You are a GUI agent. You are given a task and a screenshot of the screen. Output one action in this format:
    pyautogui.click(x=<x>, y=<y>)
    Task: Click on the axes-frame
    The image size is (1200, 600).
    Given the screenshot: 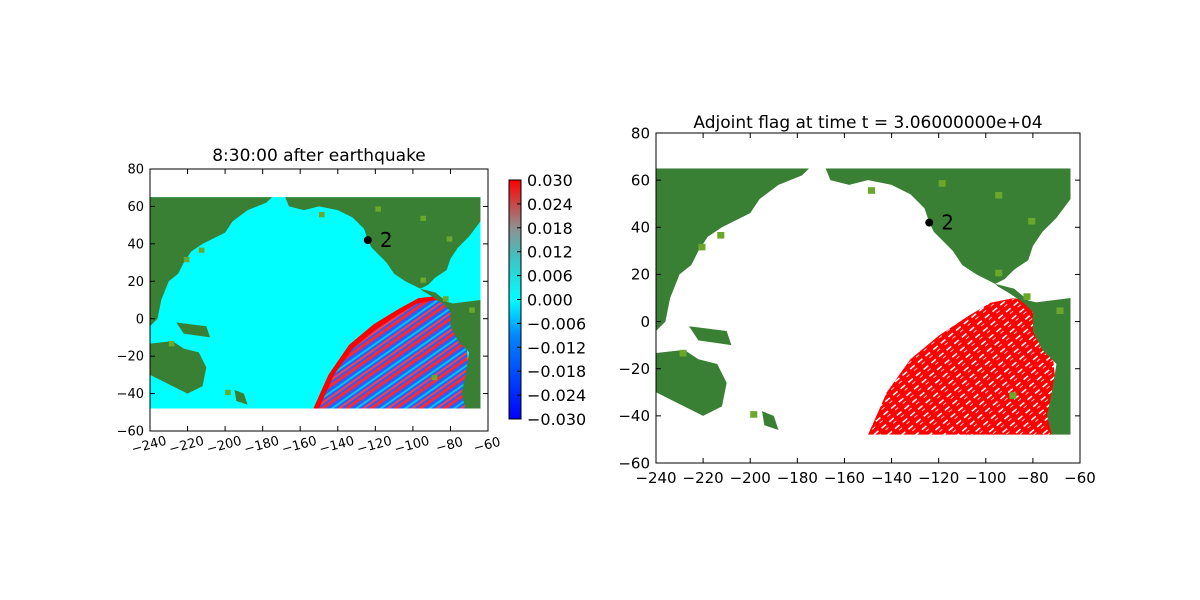 What is the action you would take?
    pyautogui.click(x=319, y=300)
    